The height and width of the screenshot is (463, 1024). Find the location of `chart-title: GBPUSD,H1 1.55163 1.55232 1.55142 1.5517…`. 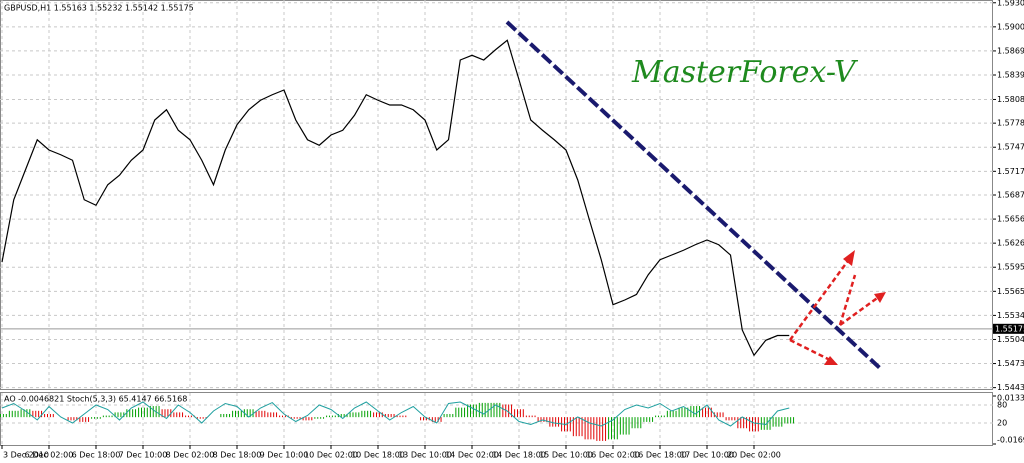

chart-title: GBPUSD,H1 1.55163 1.55232 1.55142 1.5517… is located at coordinates (99, 8).